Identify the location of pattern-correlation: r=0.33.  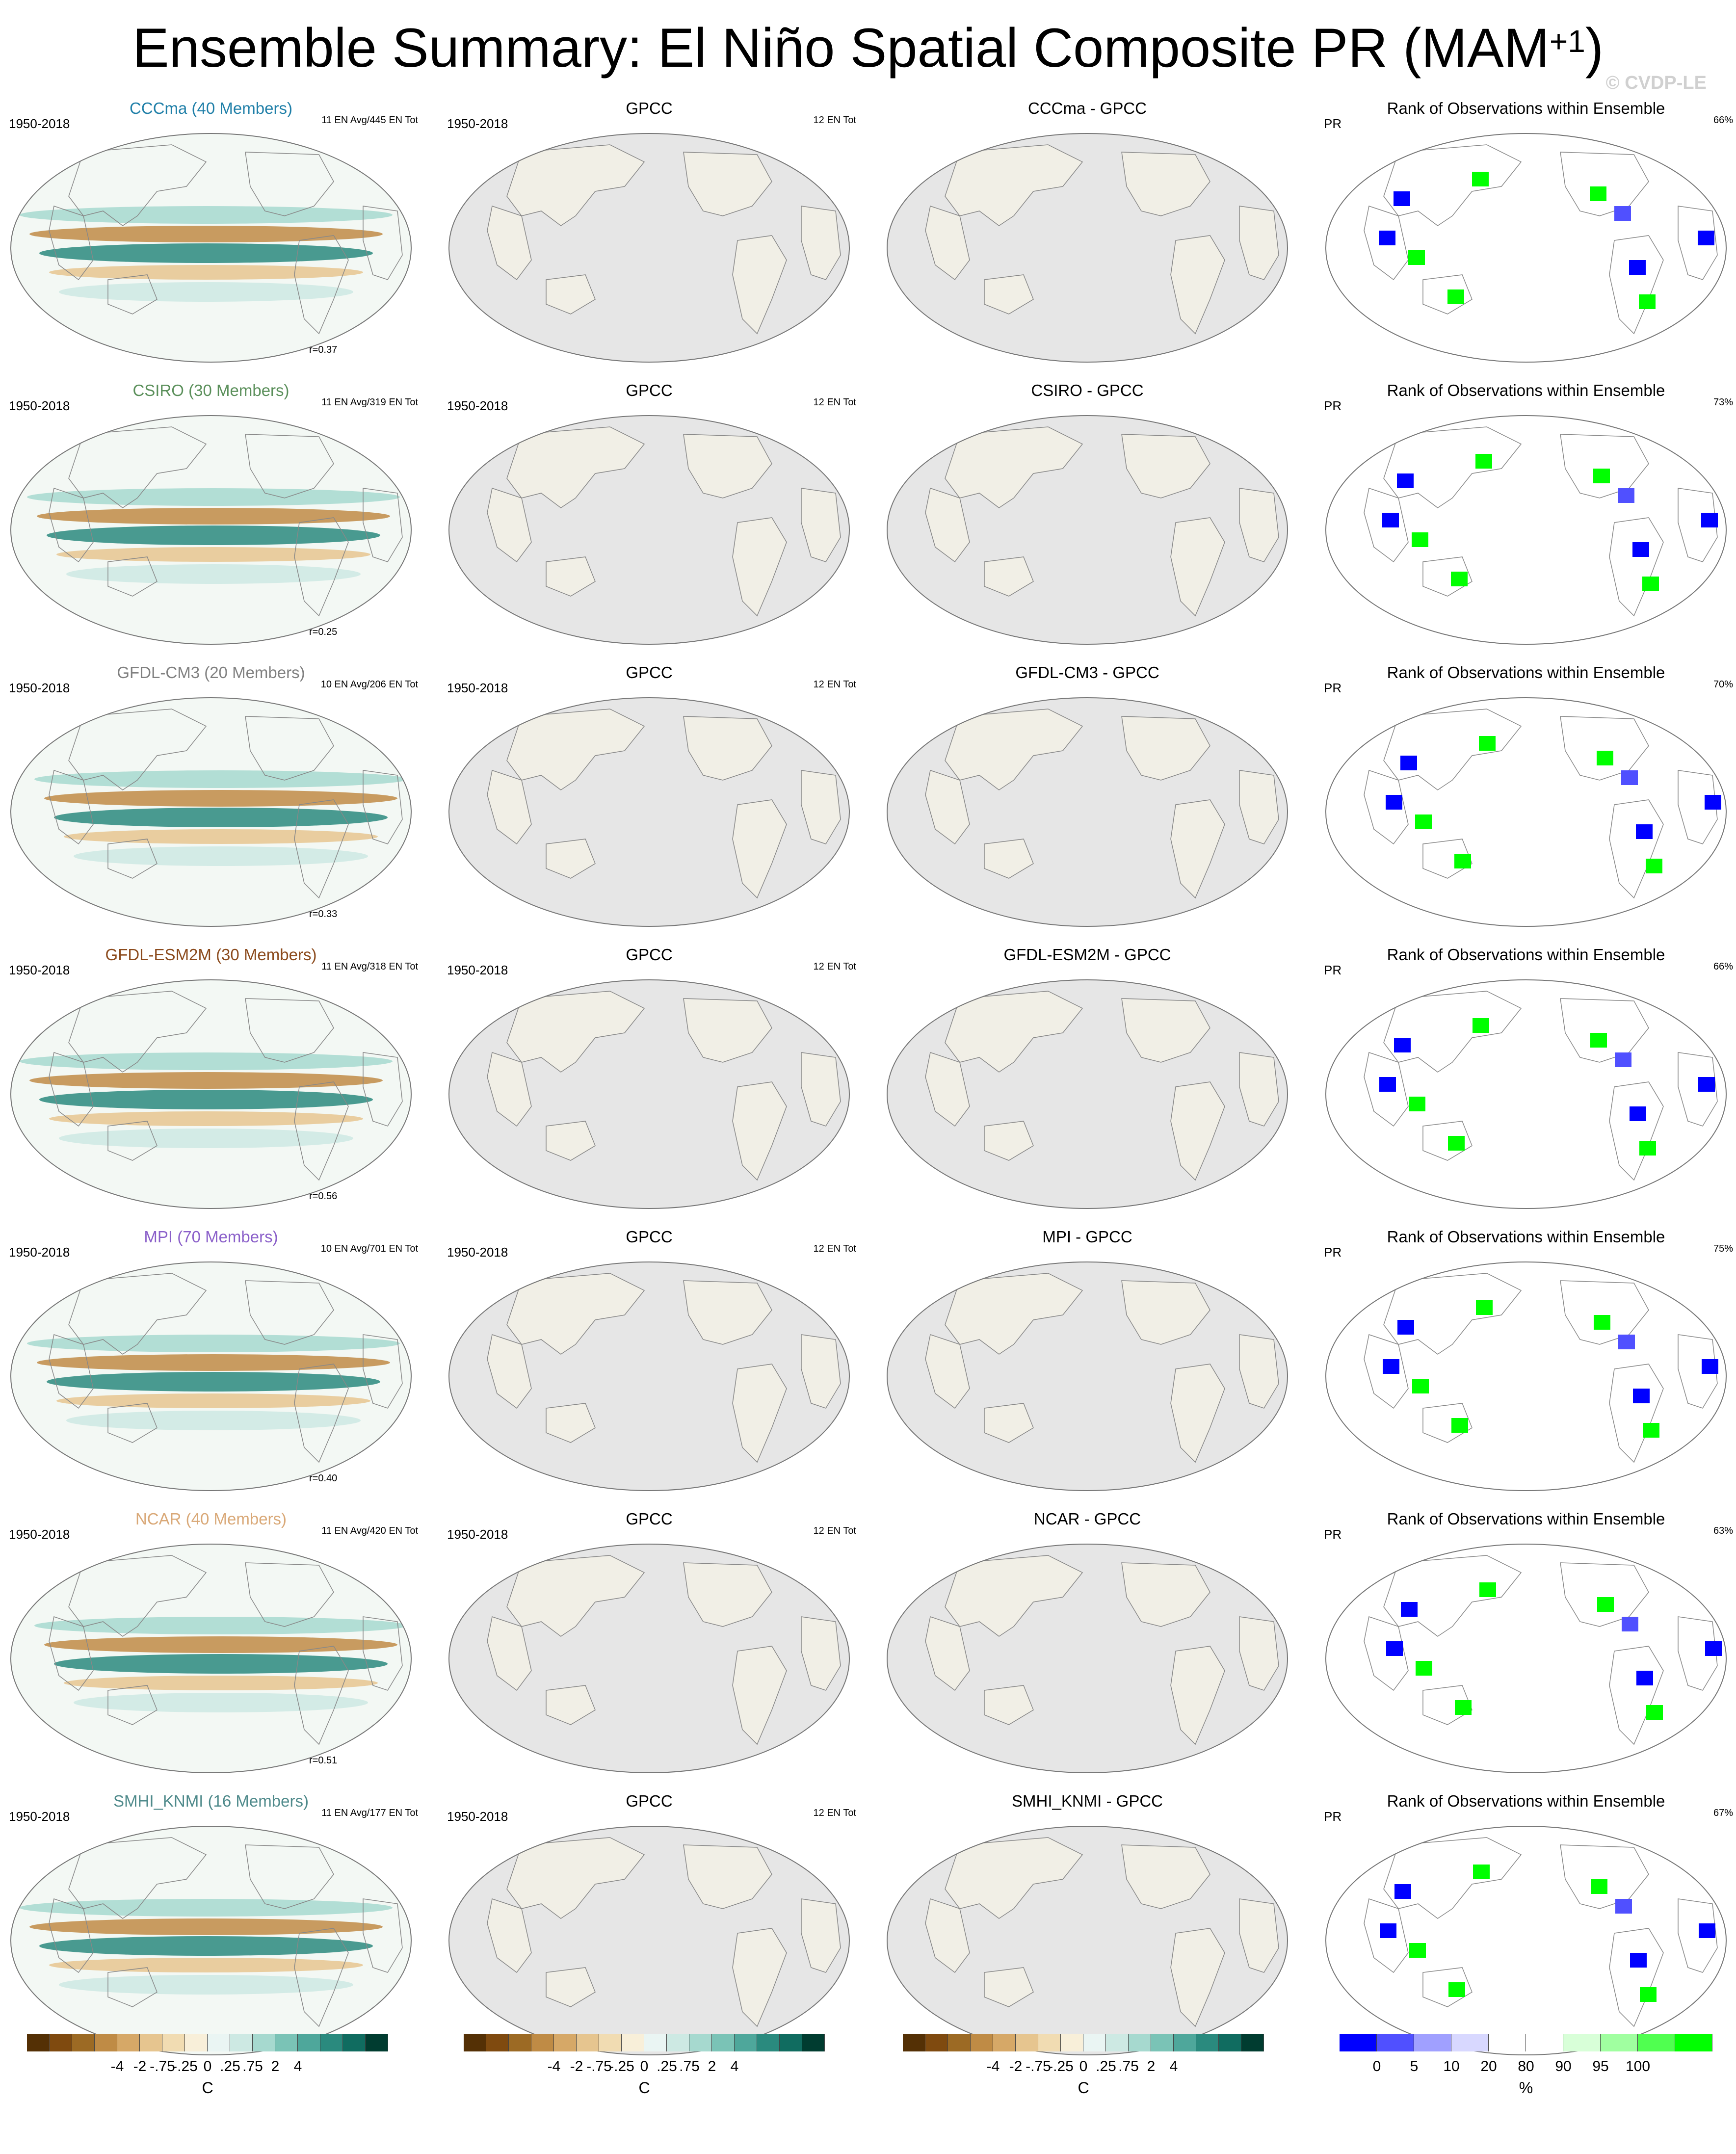
(323, 914).